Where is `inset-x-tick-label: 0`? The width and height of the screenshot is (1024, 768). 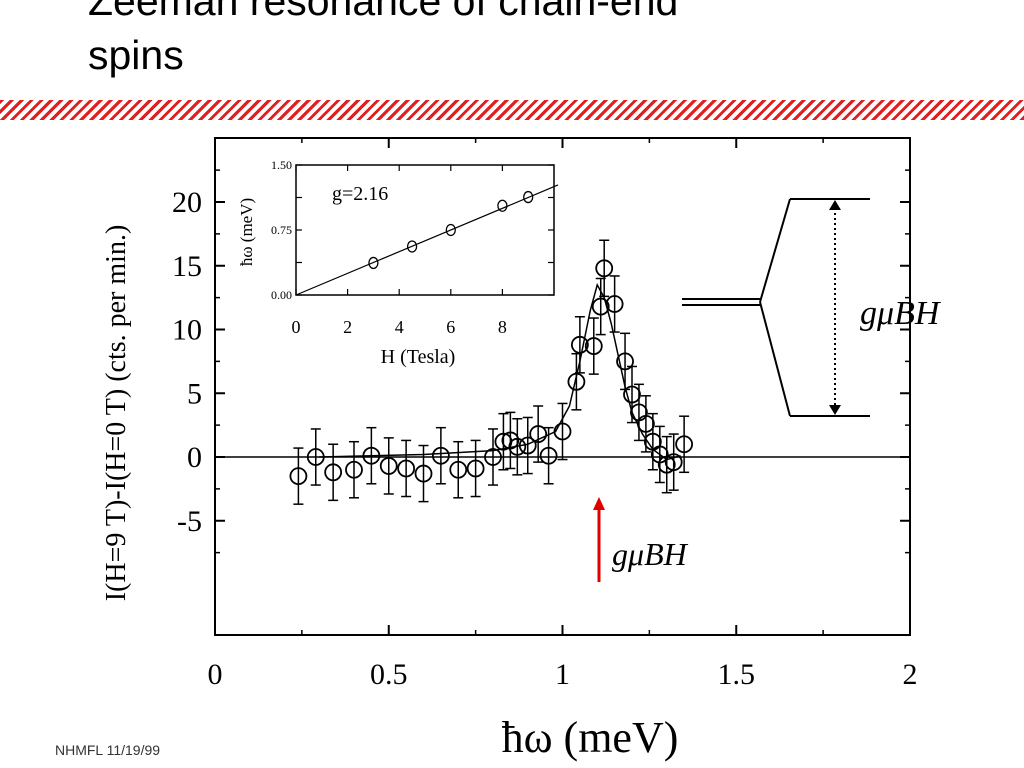
inset-x-tick-label: 0 is located at coordinates (296, 327).